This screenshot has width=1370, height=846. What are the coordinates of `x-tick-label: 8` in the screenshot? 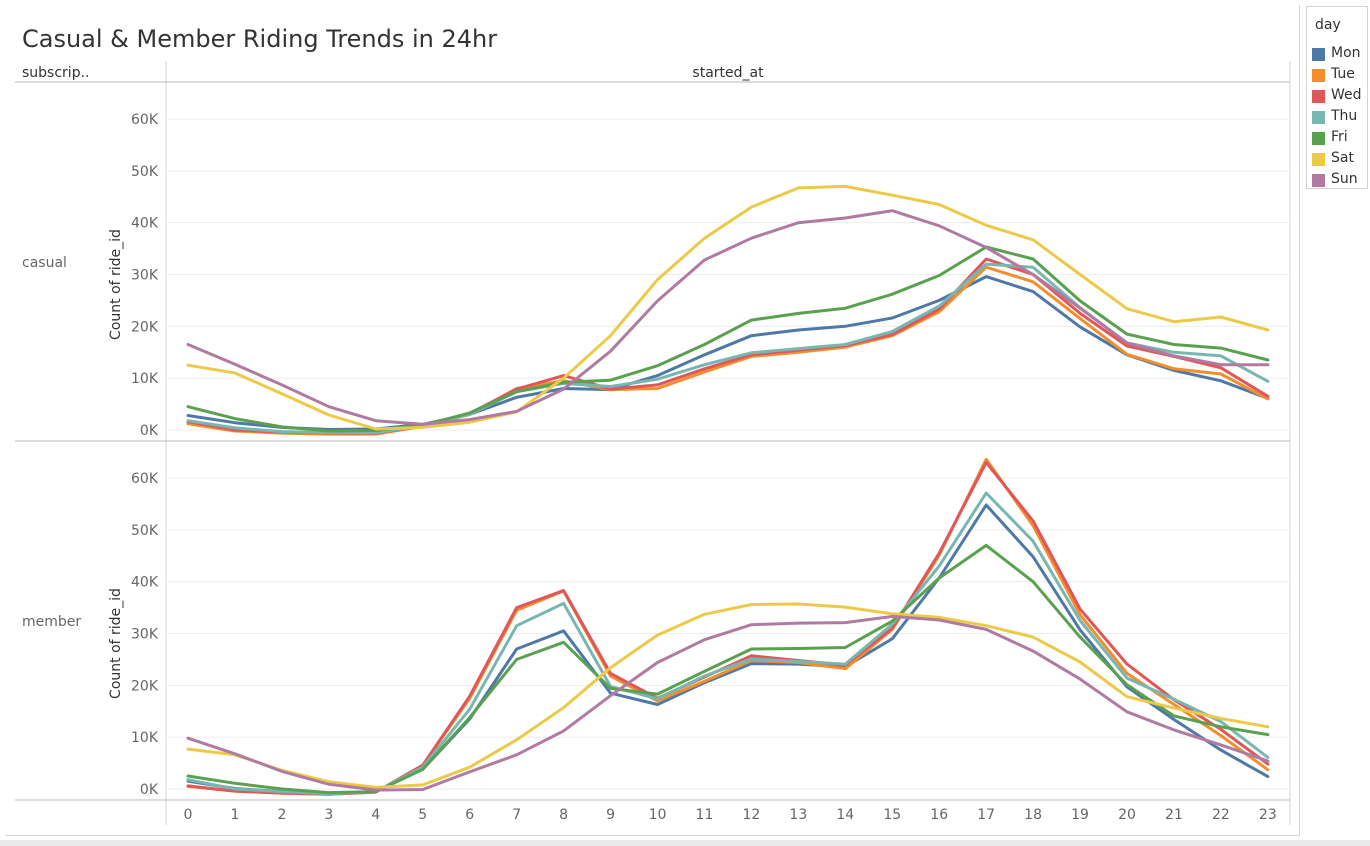 It's located at (563, 815).